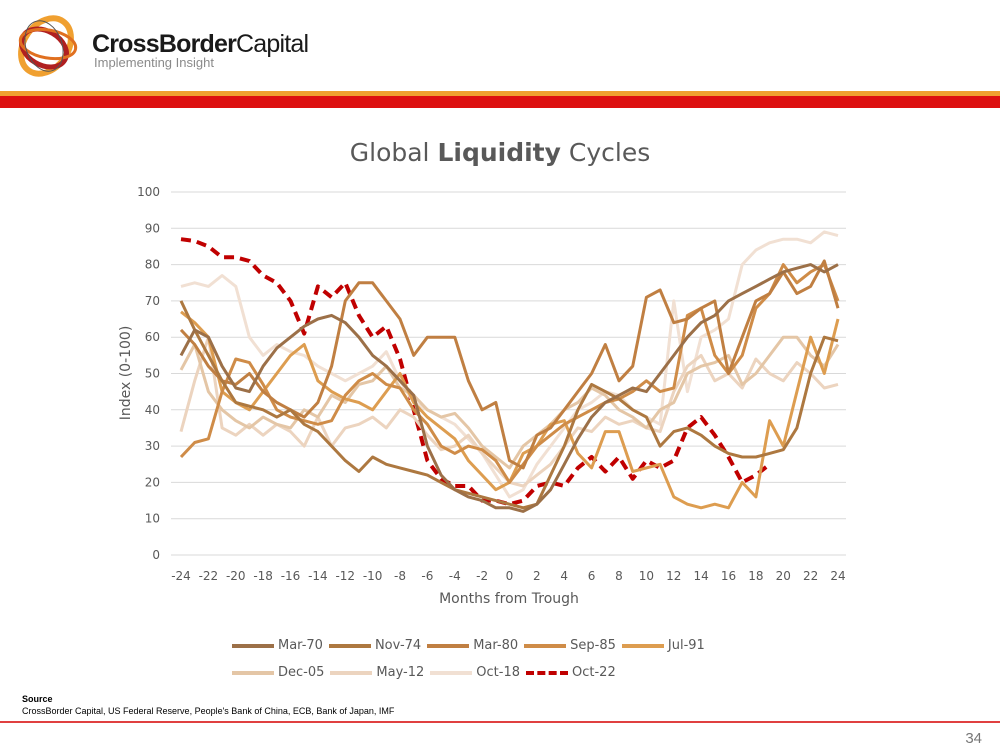 This screenshot has width=1000, height=750. Describe the element at coordinates (728, 576) in the screenshot. I see `x-tick-label: 16` at that location.